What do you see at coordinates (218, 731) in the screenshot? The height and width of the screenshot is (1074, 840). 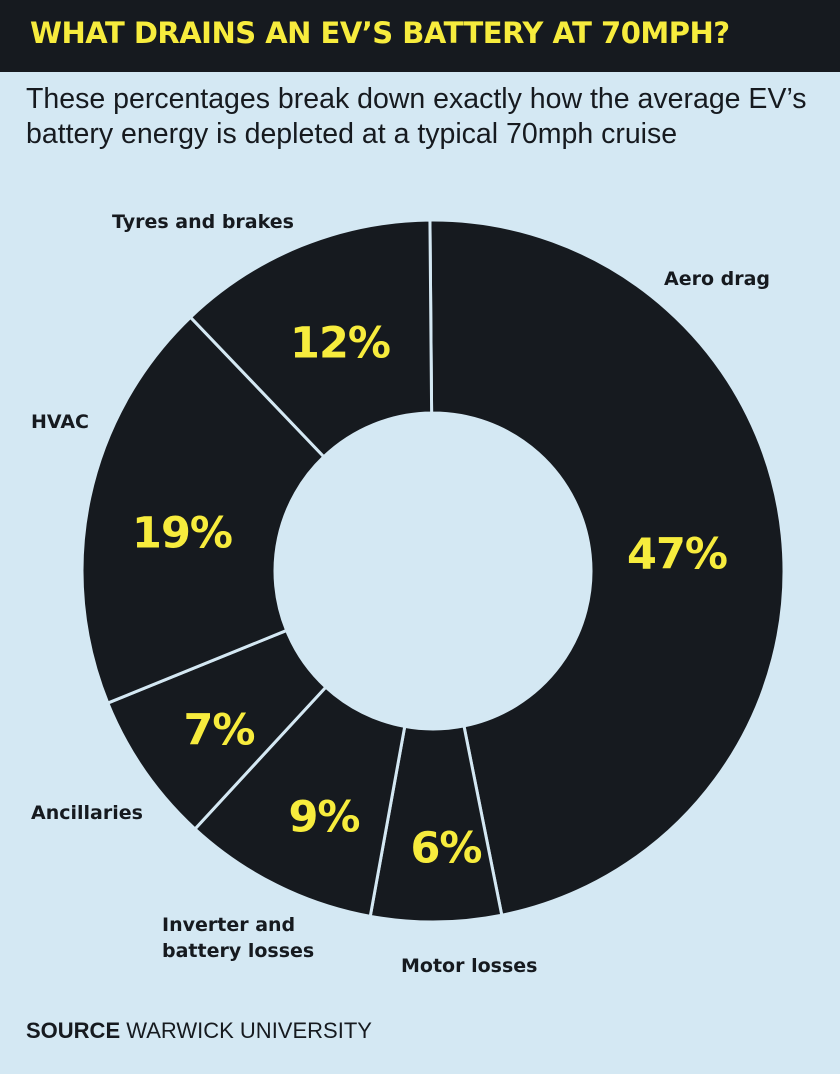 I see `value-label: 7%` at bounding box center [218, 731].